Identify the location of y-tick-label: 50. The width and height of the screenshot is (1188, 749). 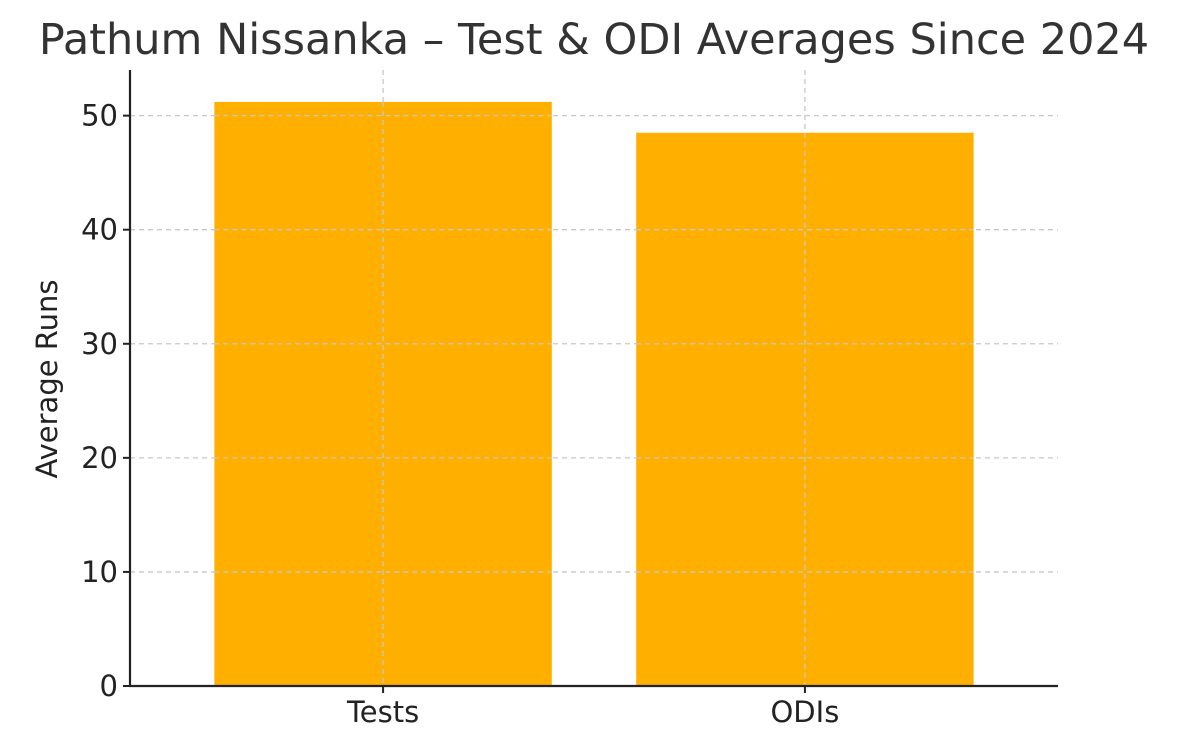
(99, 116).